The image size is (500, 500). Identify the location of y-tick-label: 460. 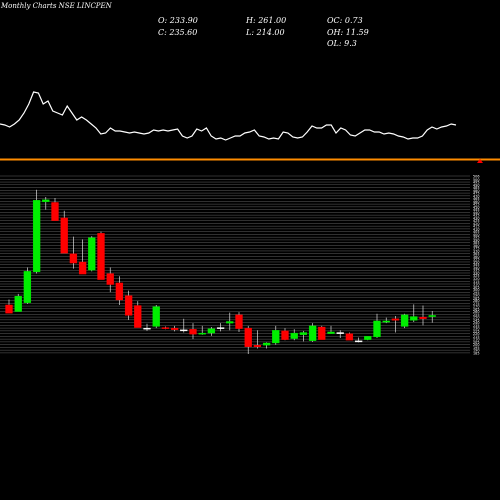
(476, 202).